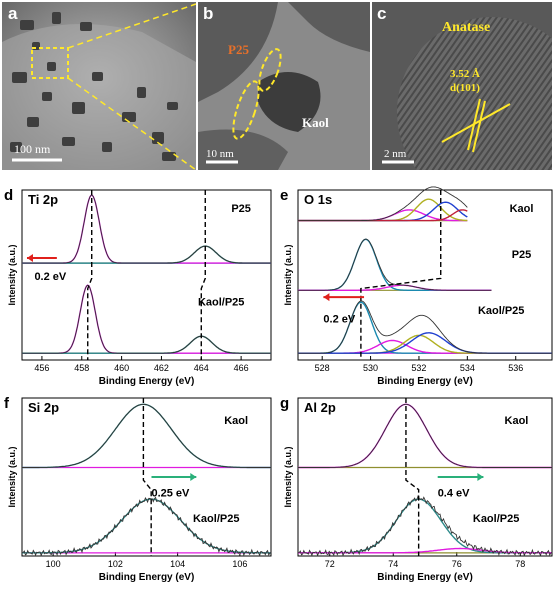 This screenshot has height=590, width=554. I want to click on panel-letter-d: d, so click(8, 195).